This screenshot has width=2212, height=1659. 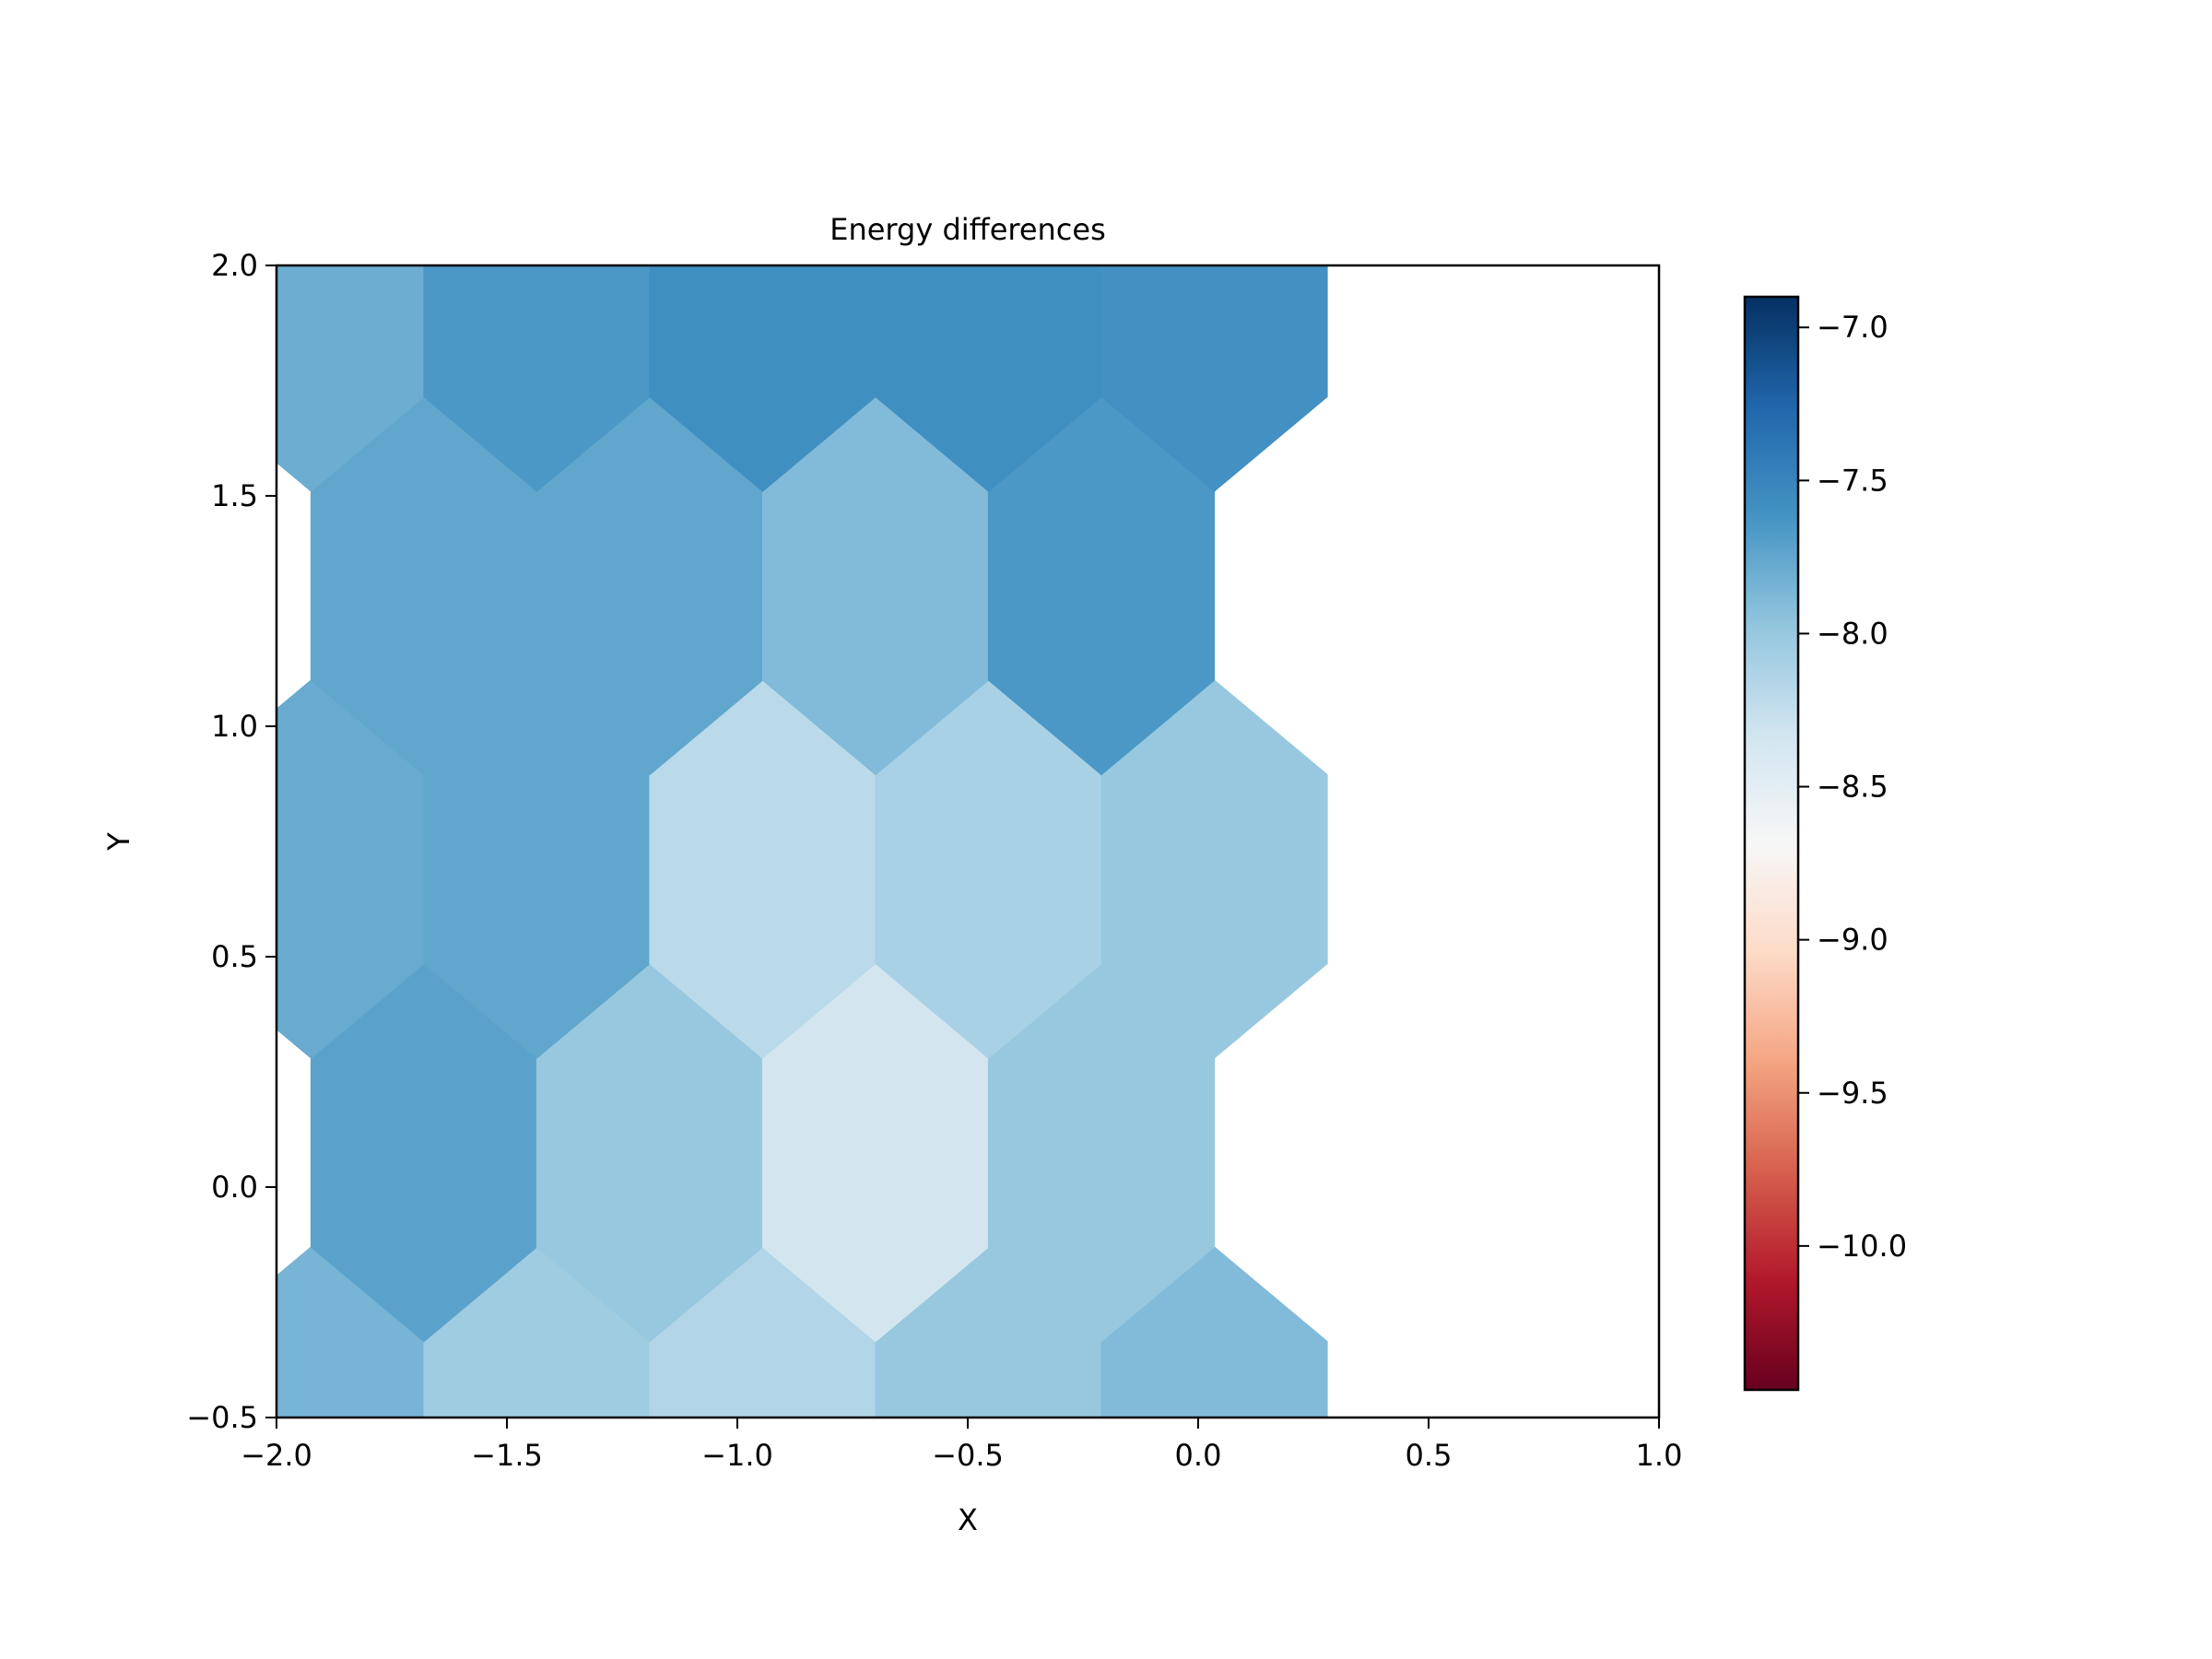 What do you see at coordinates (234, 1187) in the screenshot?
I see `y-tick-label: 0.0` at bounding box center [234, 1187].